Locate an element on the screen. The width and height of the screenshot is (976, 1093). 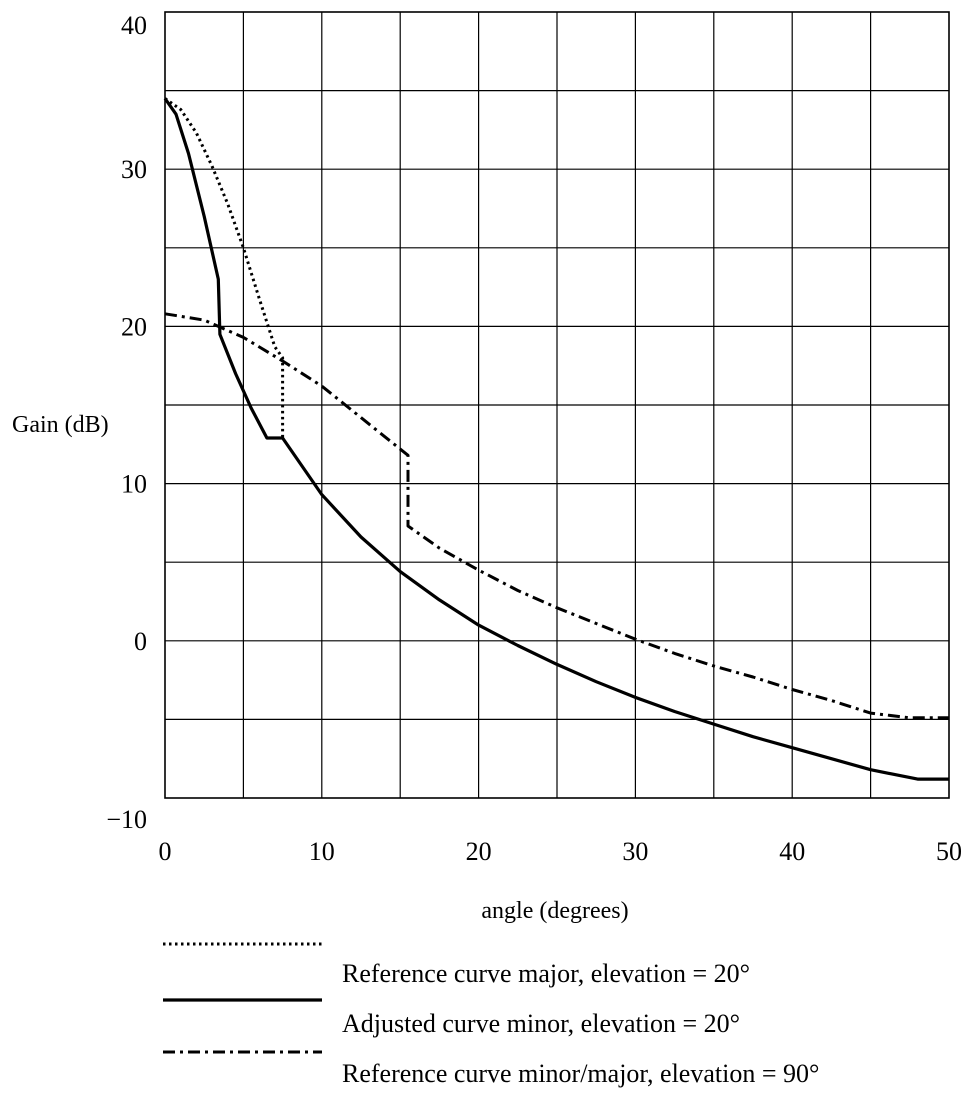
x-tick-label: 20 is located at coordinates (479, 851).